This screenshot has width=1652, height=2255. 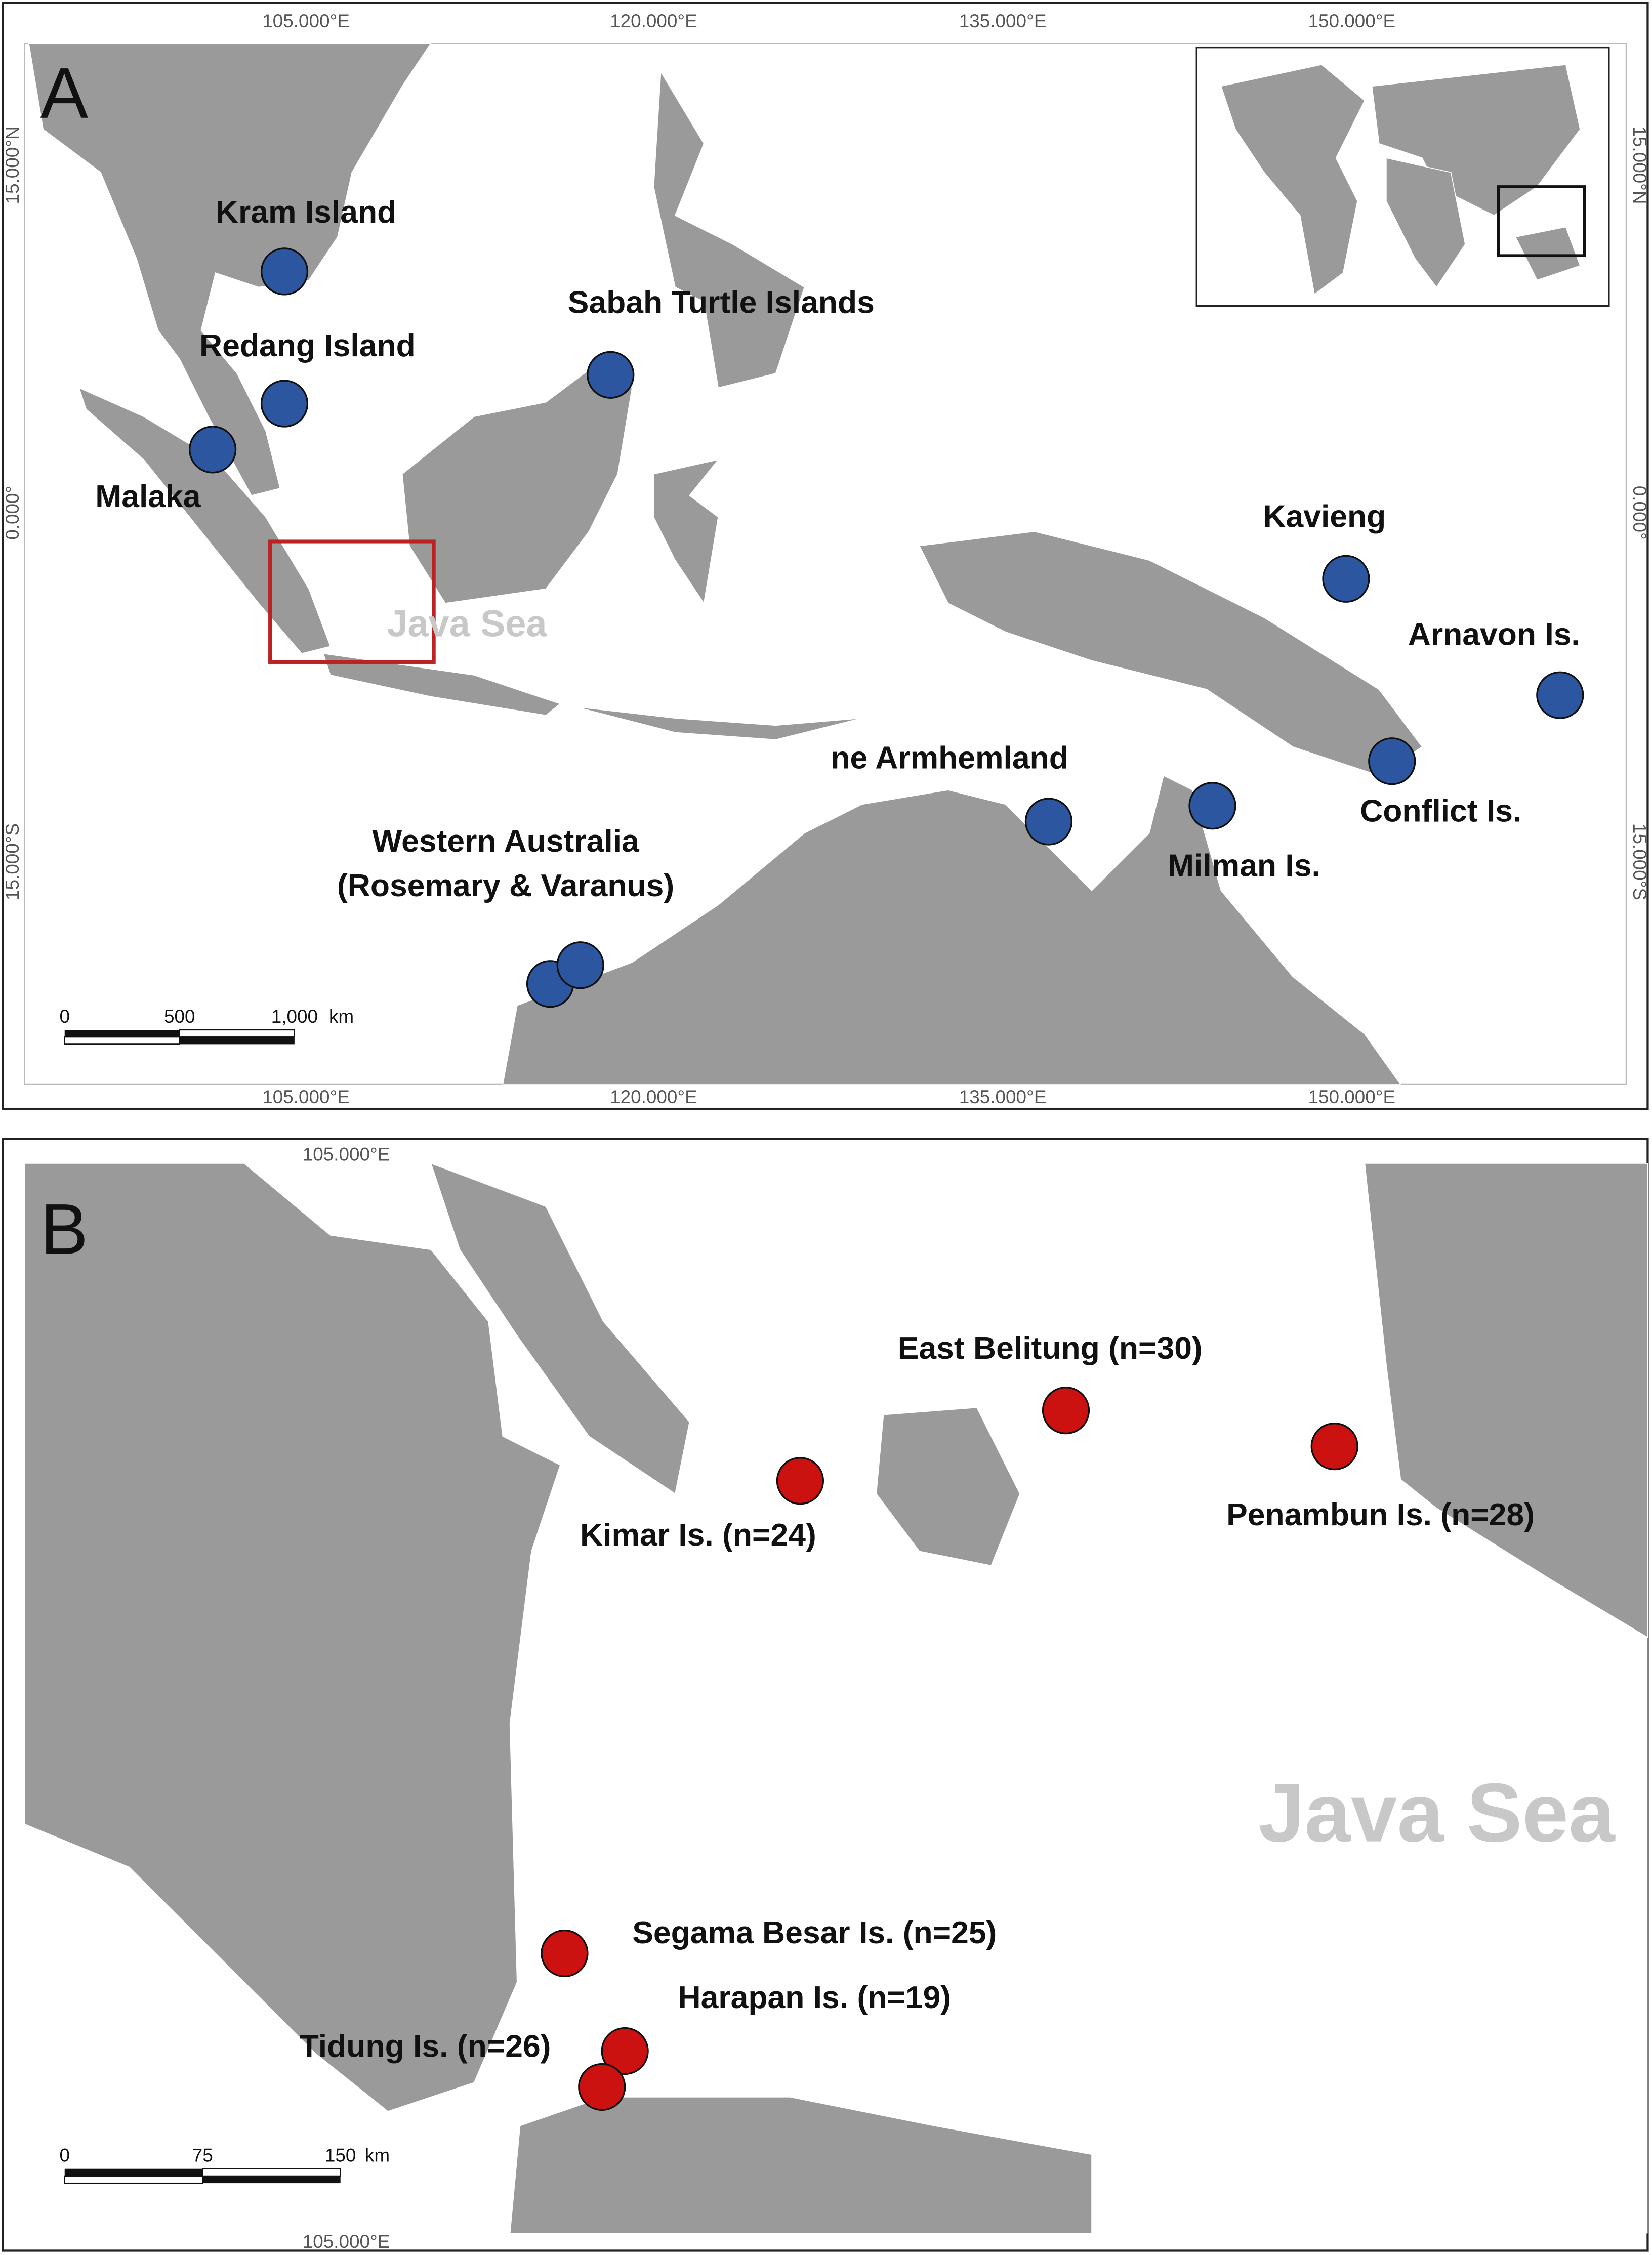 I want to click on scale-label: 500, so click(x=179, y=1016).